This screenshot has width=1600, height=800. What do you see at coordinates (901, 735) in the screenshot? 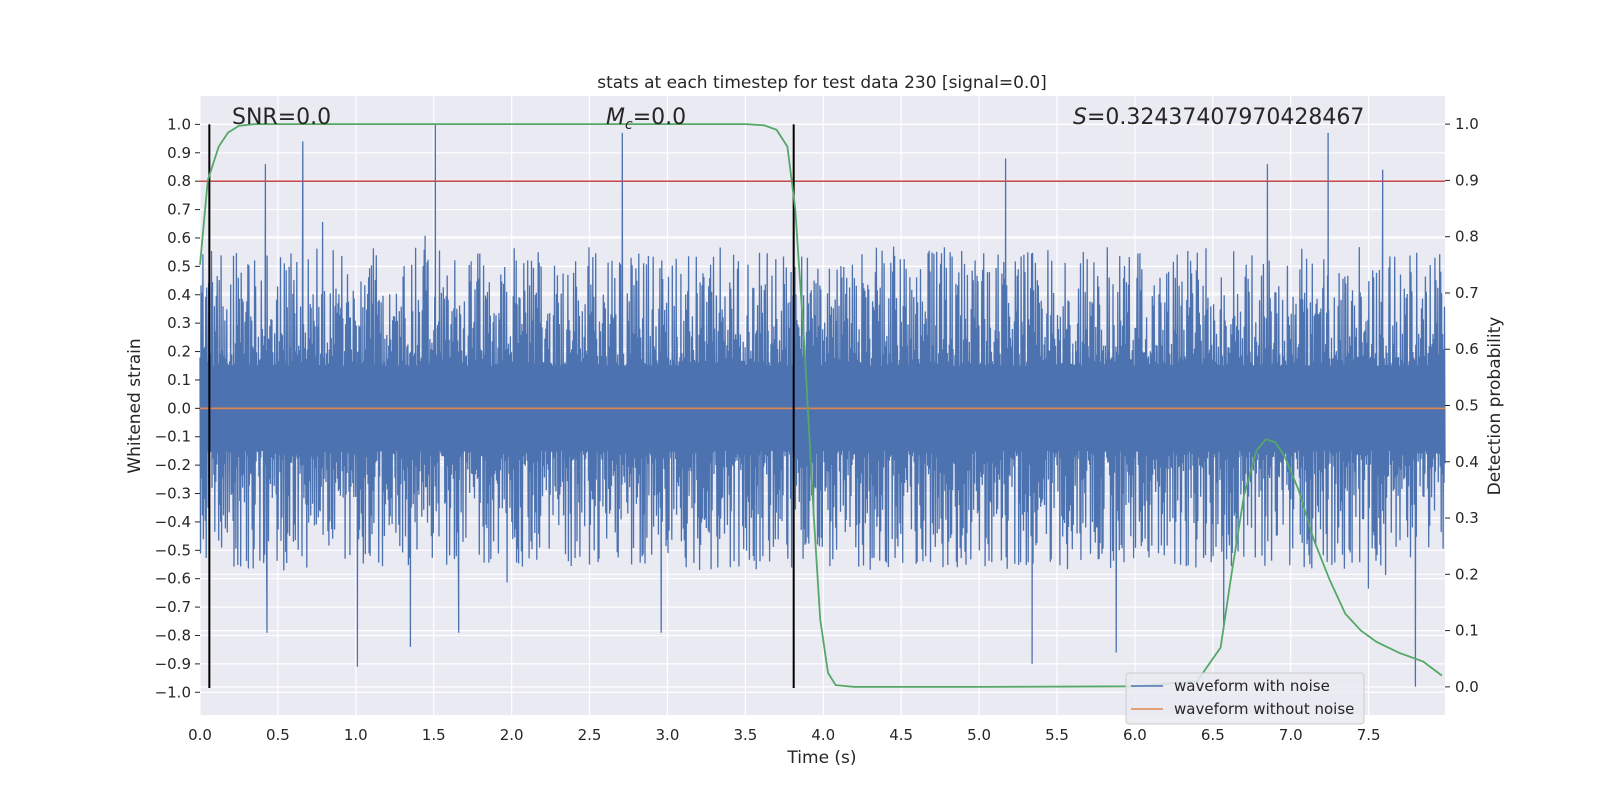
I see `x-tick-label: 4.5` at bounding box center [901, 735].